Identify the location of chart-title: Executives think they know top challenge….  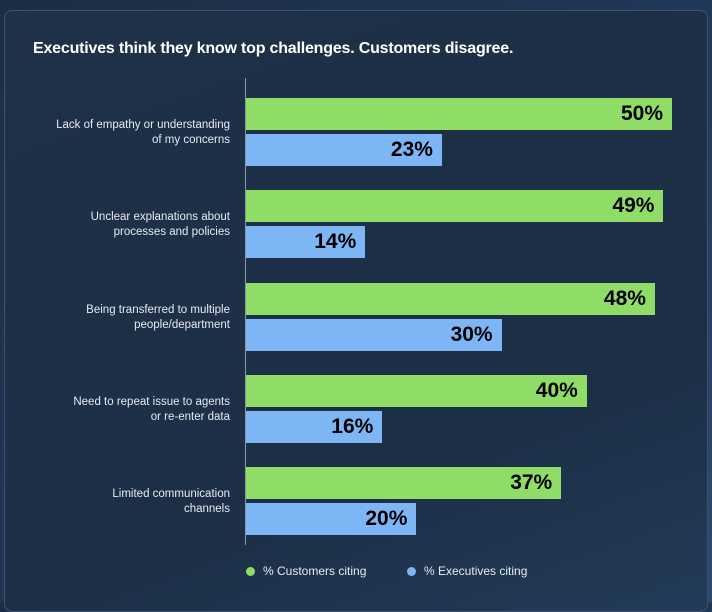
(273, 48).